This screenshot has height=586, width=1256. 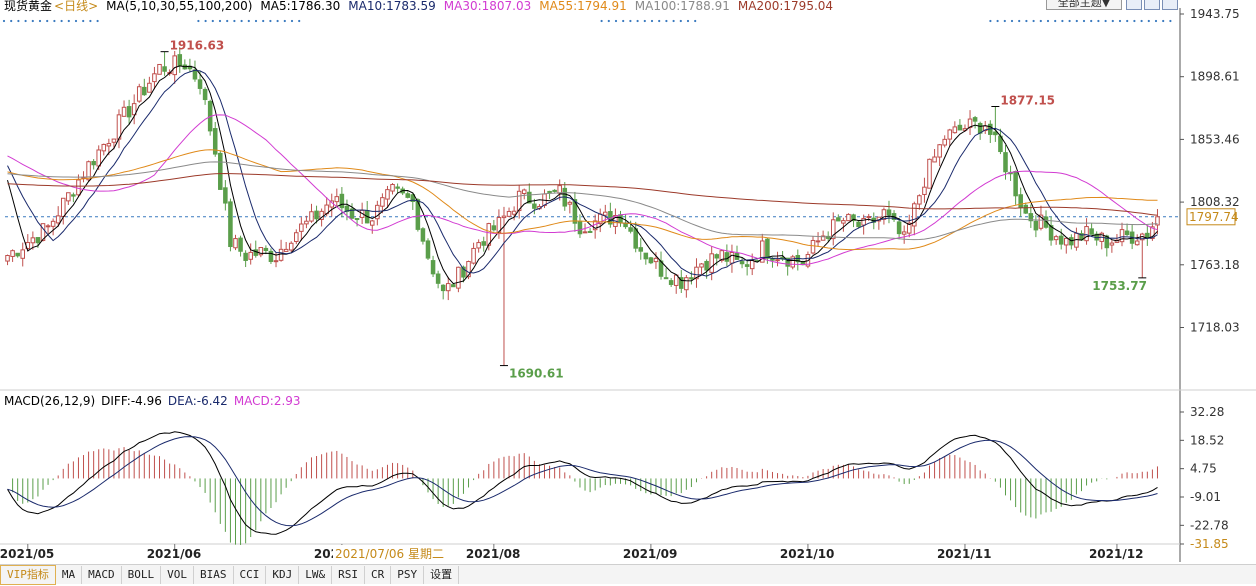 What do you see at coordinates (378, 575) in the screenshot?
I see `tab-cr: CR` at bounding box center [378, 575].